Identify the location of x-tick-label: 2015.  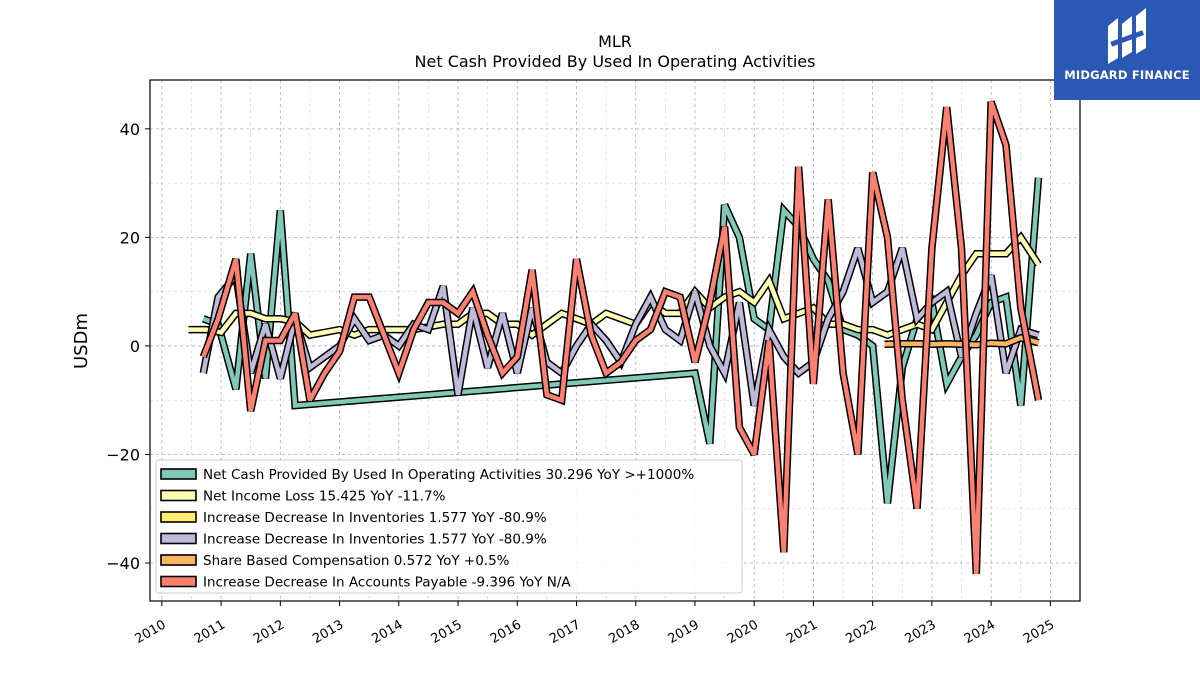
(447, 632).